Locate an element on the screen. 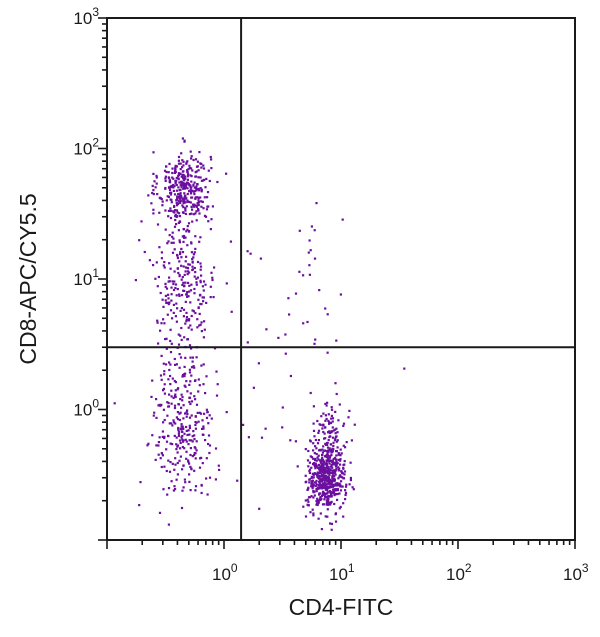 This screenshot has width=600, height=637. x-tick-label-base: 10 is located at coordinates (572, 574).